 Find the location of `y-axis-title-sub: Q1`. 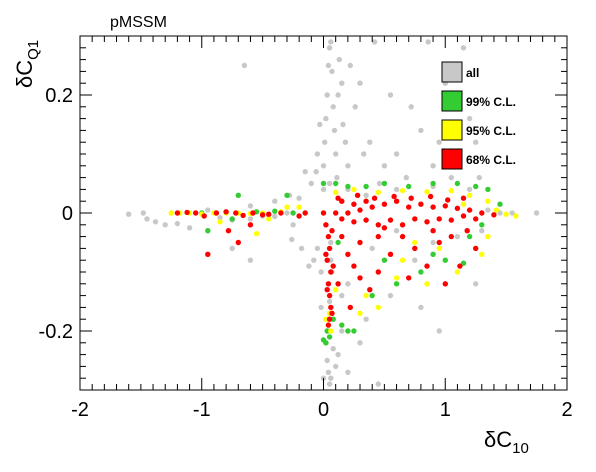

y-axis-title-sub: Q1 is located at coordinates (33, 50).